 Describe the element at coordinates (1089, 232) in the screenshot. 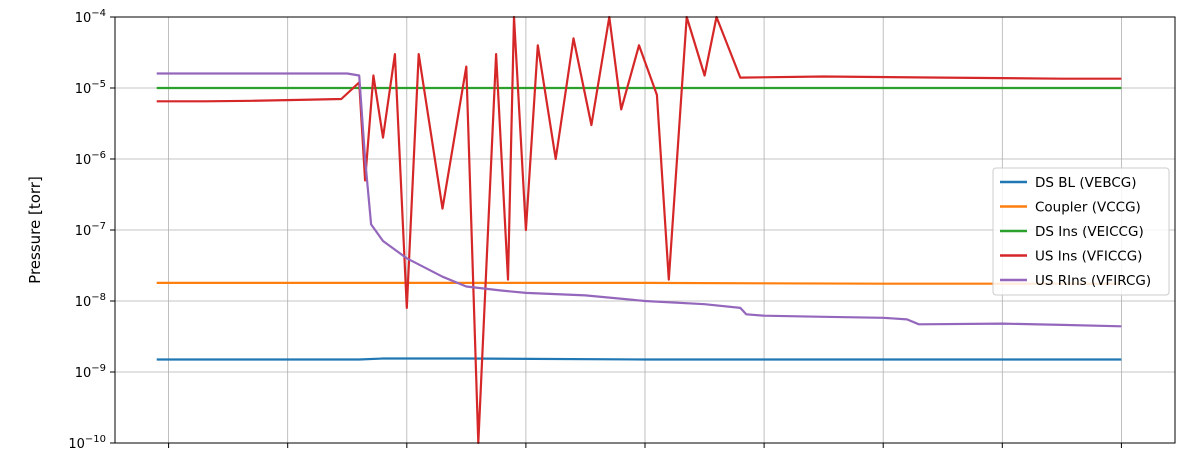

I see `legend-entry-label: DS Ins (VEICCG)` at that location.